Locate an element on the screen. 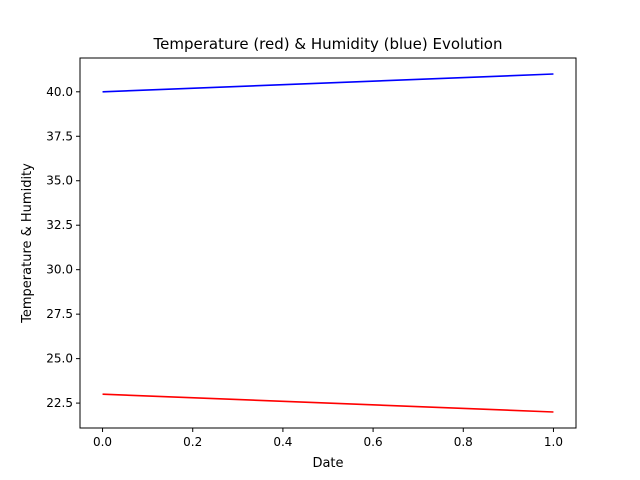  x-tick-label: 0.8 is located at coordinates (463, 442).